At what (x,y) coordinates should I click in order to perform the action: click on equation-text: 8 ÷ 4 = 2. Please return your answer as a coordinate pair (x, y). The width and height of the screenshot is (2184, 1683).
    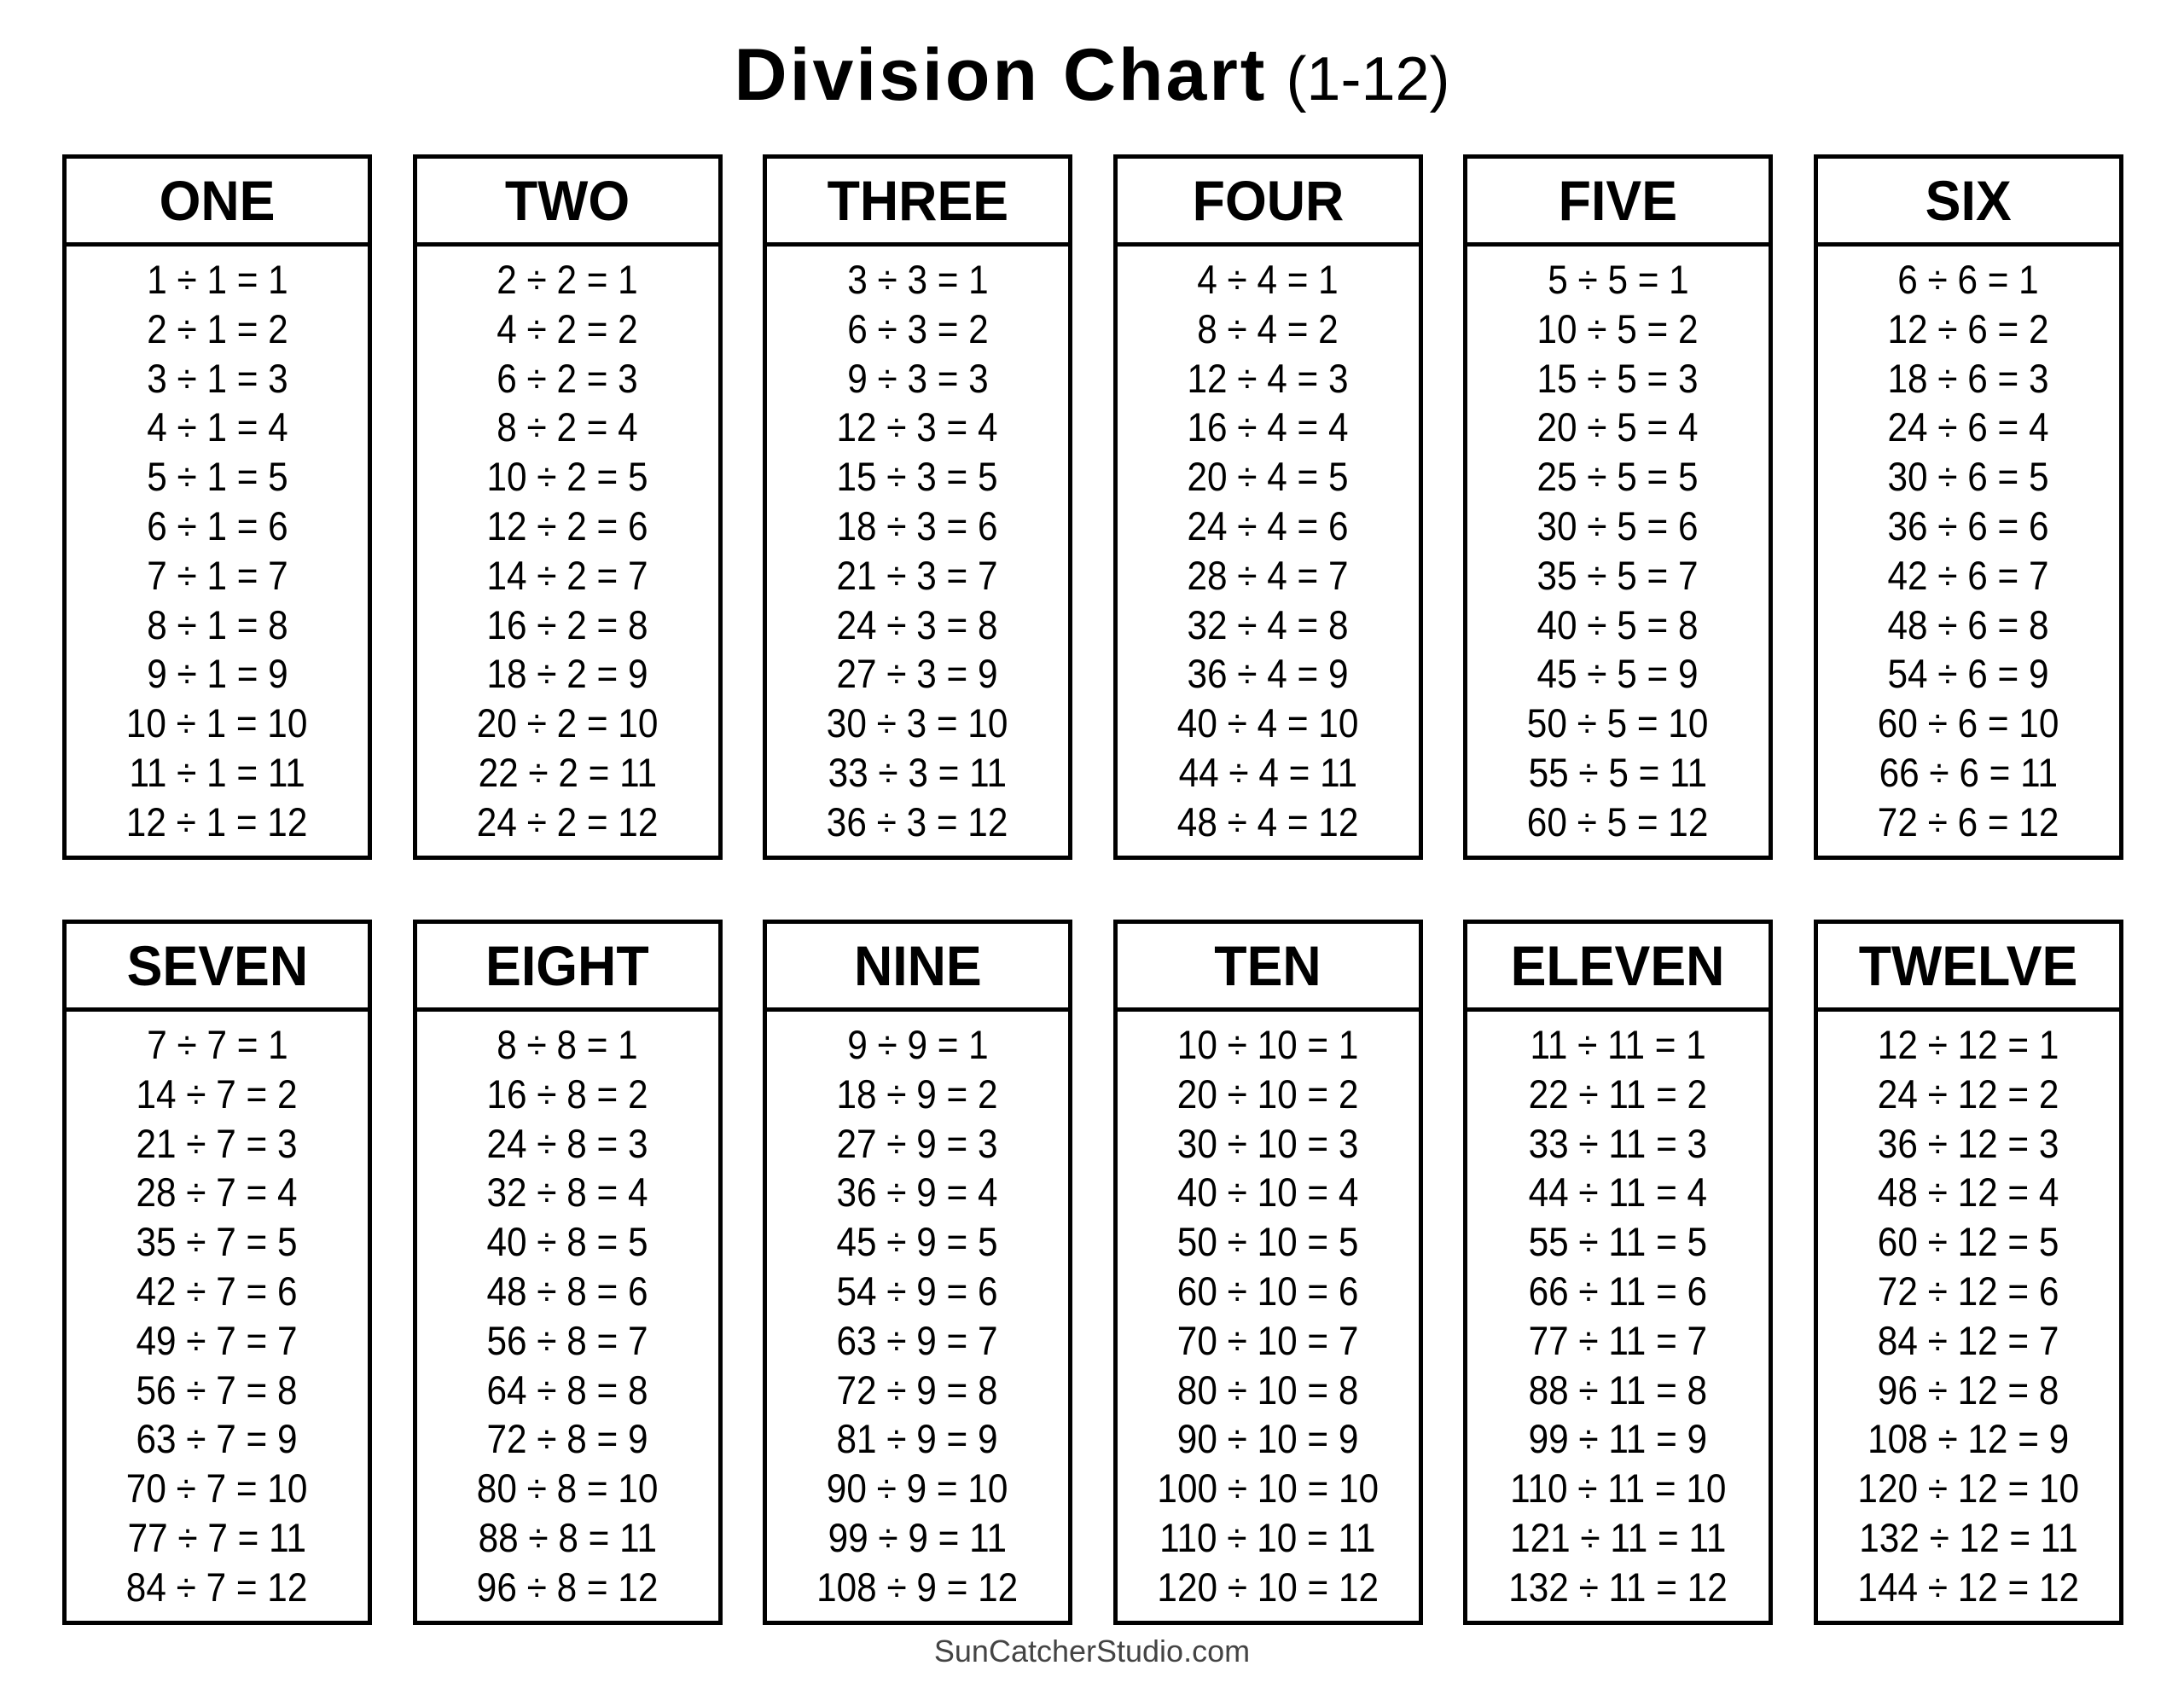
    Looking at the image, I should click on (1268, 328).